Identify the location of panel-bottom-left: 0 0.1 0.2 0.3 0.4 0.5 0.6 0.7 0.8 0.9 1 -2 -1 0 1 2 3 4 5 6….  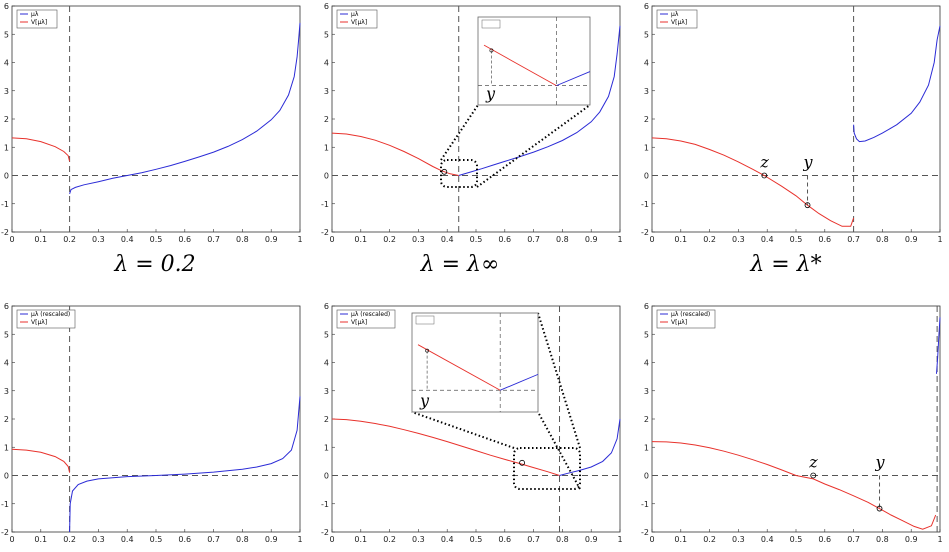
(152, 423).